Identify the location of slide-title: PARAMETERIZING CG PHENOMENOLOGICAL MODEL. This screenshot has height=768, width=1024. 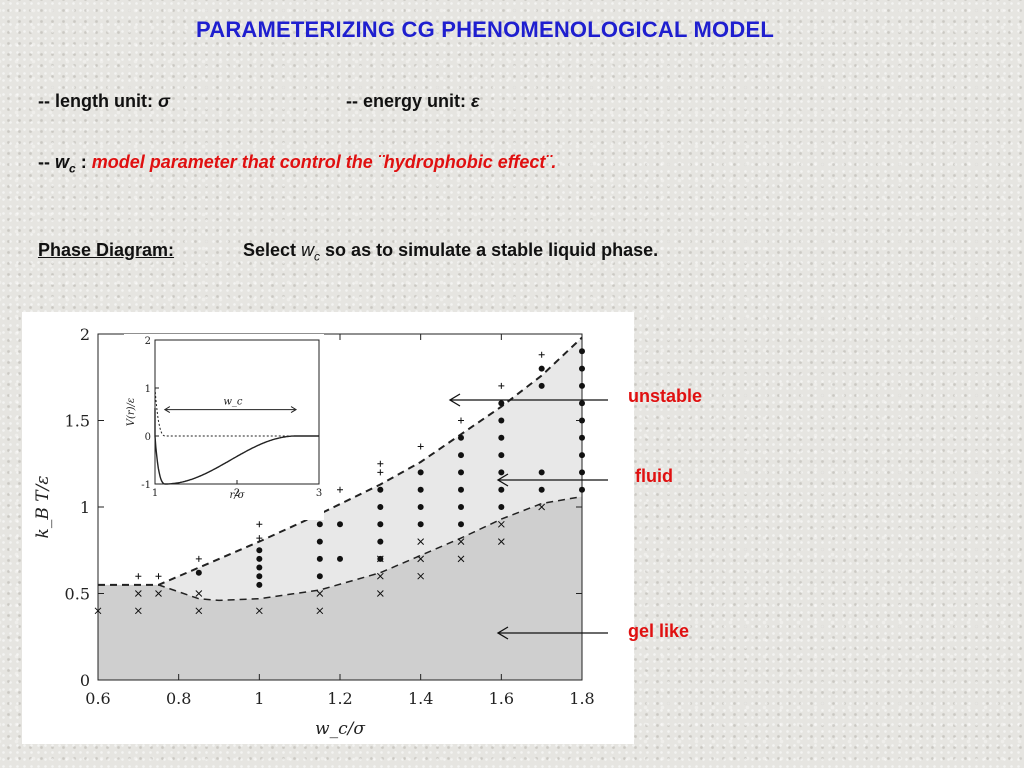
(485, 29).